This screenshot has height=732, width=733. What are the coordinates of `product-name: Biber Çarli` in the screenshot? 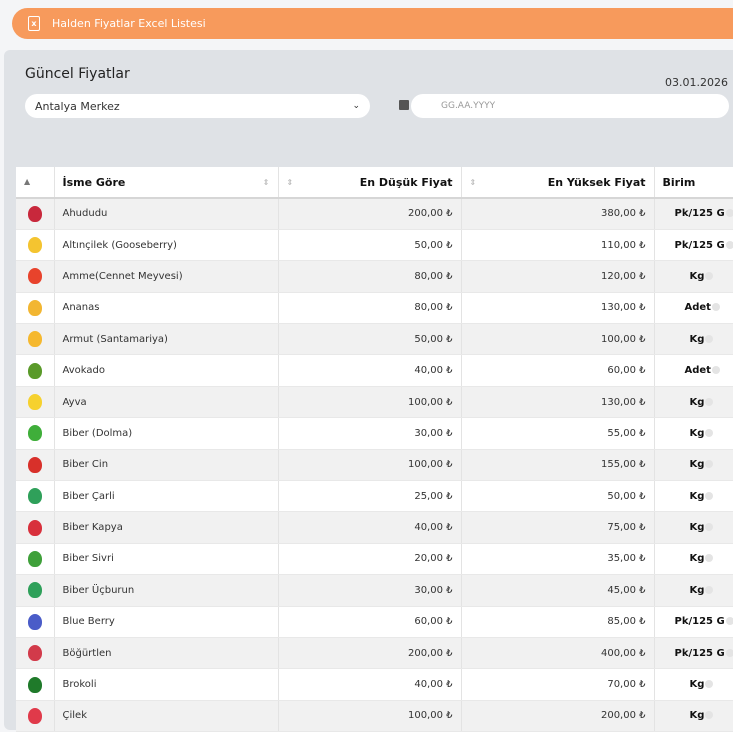 It's located at (166, 496).